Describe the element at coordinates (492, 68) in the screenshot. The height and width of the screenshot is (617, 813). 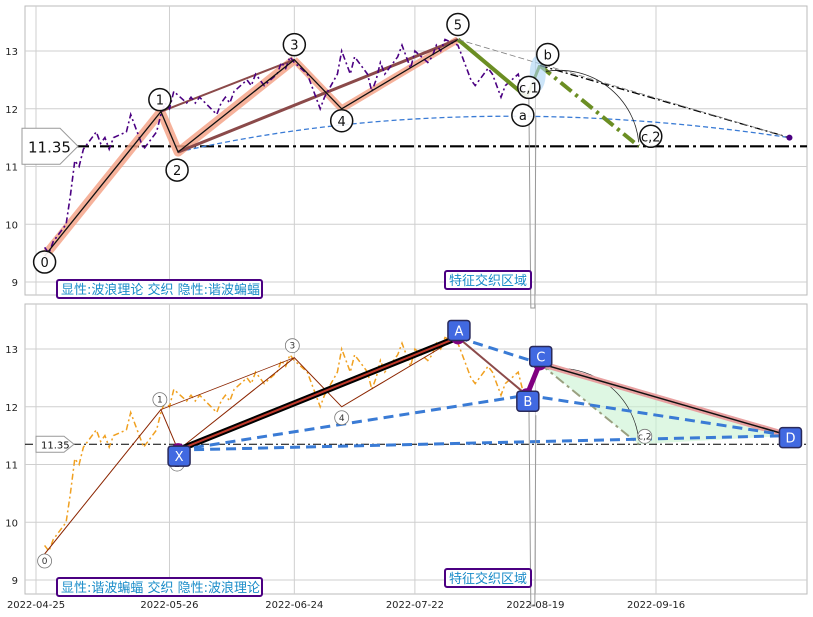
I see `wave-5-a-line` at that location.